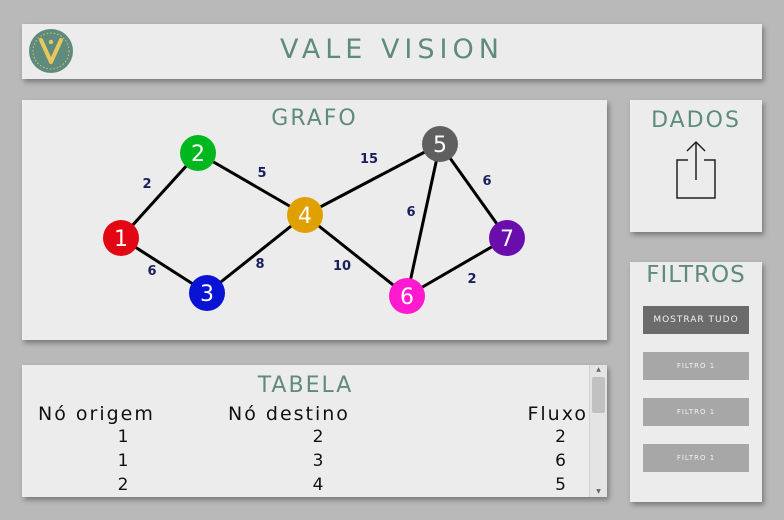 The height and width of the screenshot is (520, 784). Describe the element at coordinates (560, 437) in the screenshot. I see `cell-flow: 2` at that location.